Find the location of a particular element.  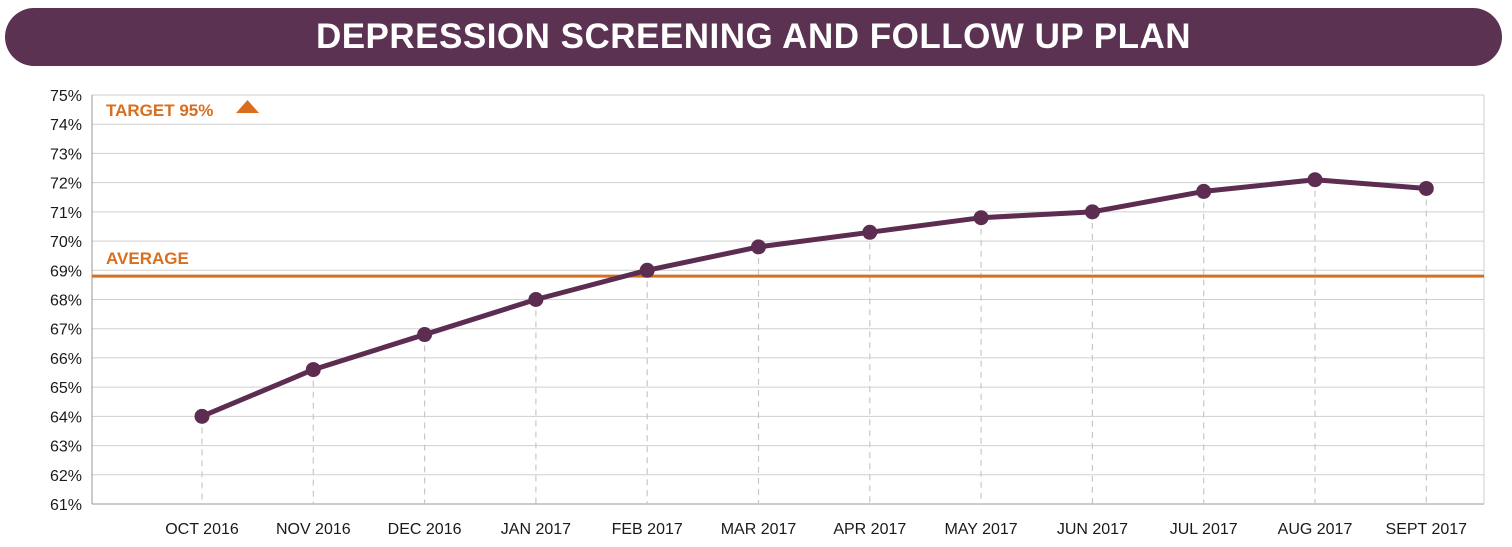

x-tick-label: MAR 2017 is located at coordinates (759, 529).